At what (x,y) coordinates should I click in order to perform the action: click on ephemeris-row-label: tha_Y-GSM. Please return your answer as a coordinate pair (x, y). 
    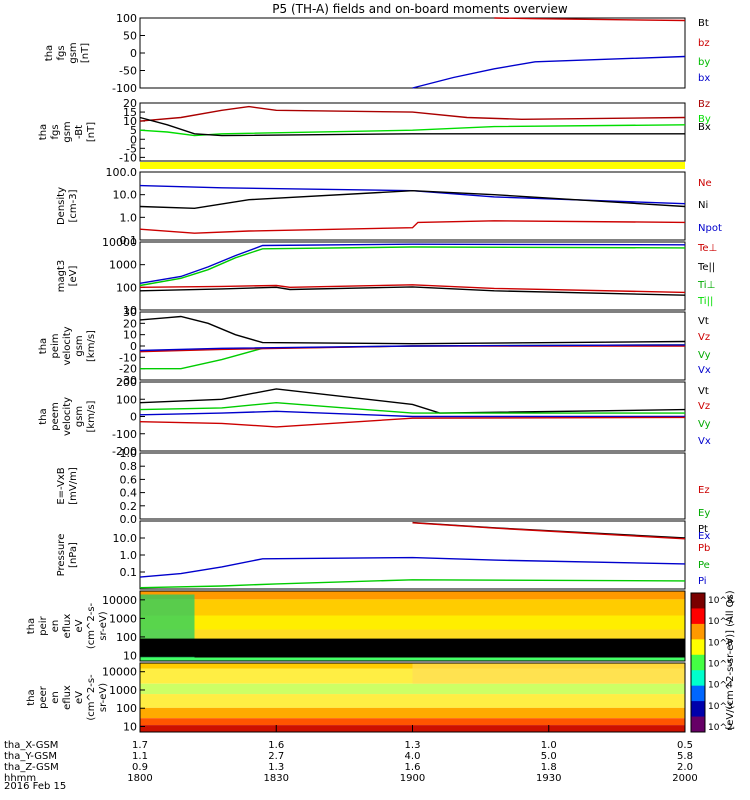
    Looking at the image, I should click on (30, 756).